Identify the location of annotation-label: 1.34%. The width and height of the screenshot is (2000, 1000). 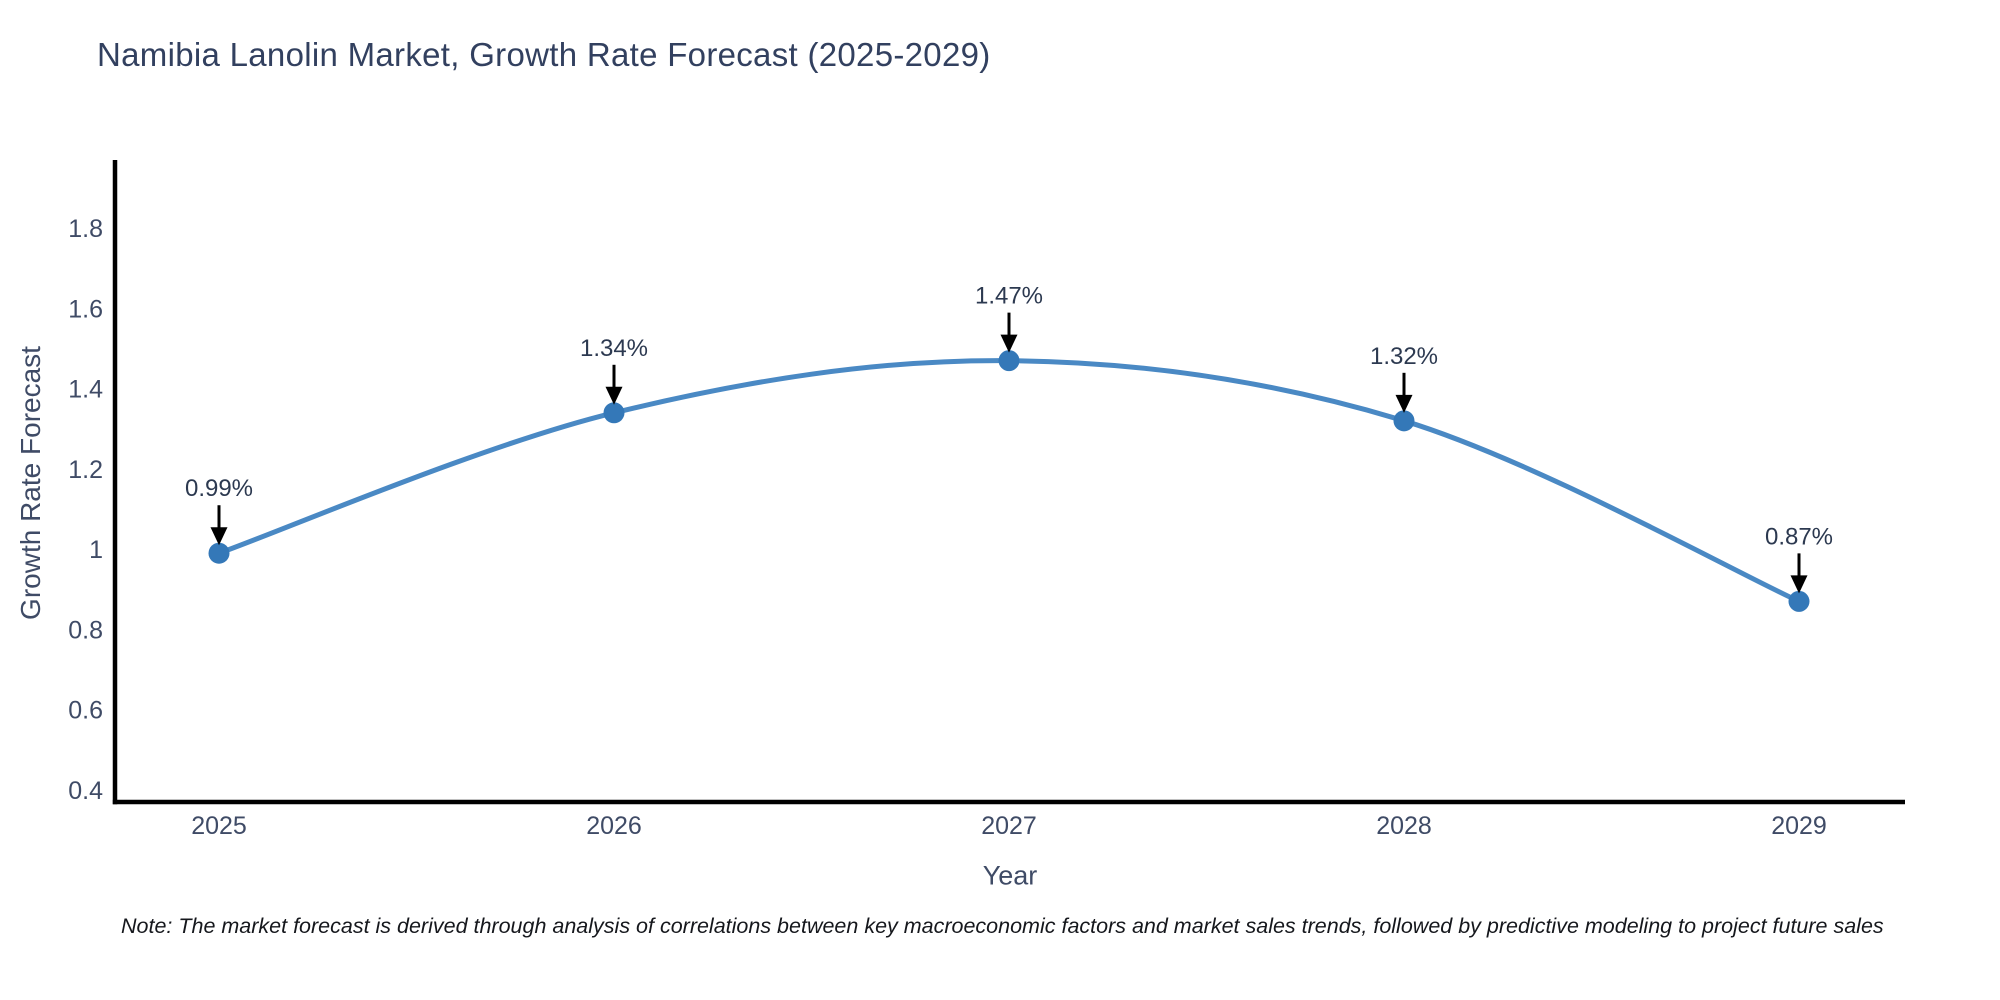
(614, 348).